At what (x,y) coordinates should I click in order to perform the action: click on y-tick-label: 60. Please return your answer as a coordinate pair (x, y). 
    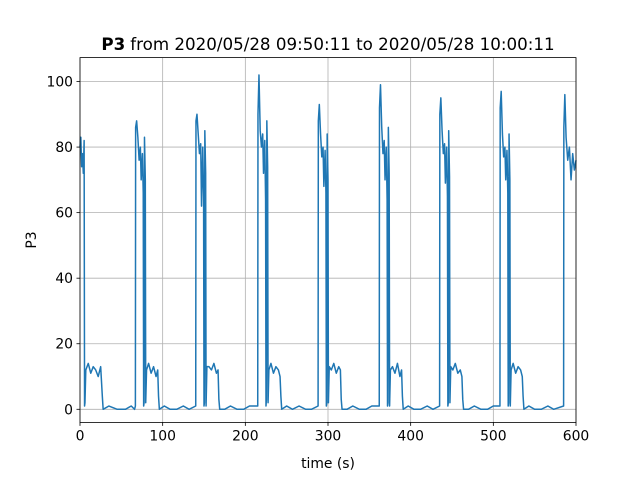
    Looking at the image, I should click on (64, 214).